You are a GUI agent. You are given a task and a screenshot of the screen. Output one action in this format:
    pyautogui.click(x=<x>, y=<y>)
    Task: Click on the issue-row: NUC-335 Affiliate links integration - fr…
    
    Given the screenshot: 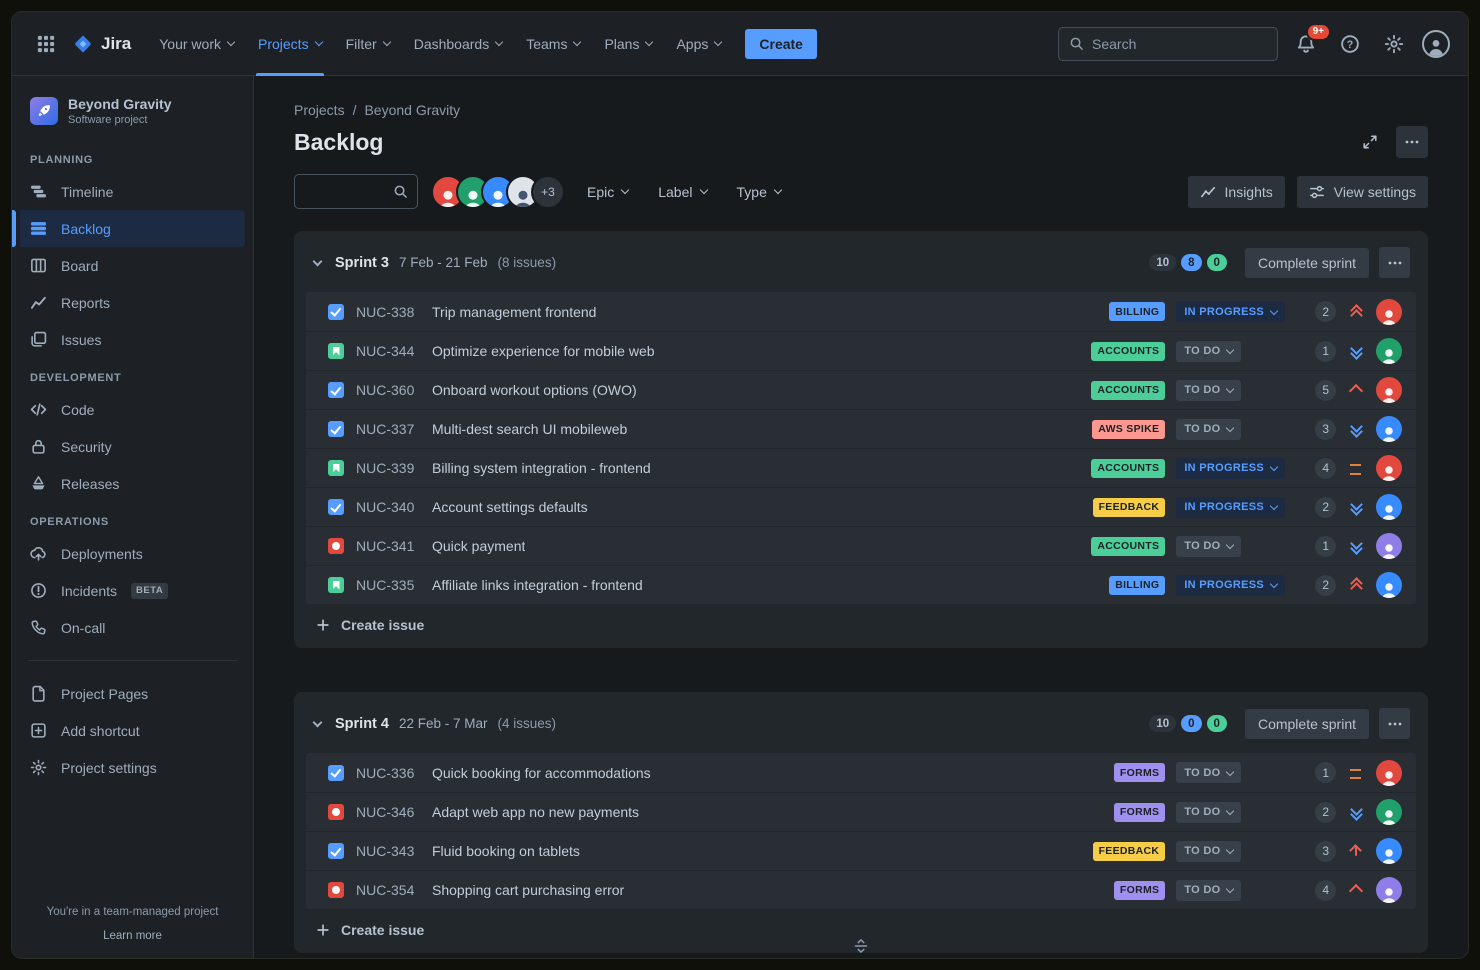 What is the action you would take?
    pyautogui.click(x=861, y=584)
    